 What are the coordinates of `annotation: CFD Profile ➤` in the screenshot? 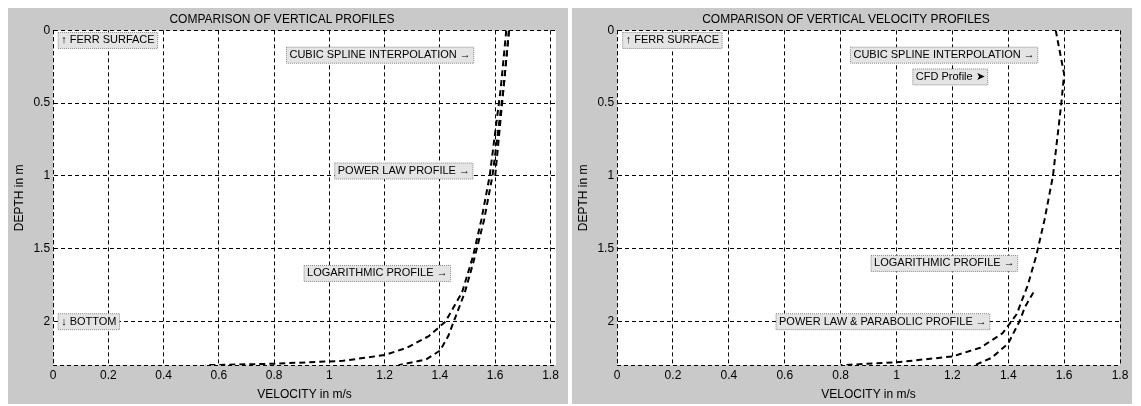 It's located at (950, 75).